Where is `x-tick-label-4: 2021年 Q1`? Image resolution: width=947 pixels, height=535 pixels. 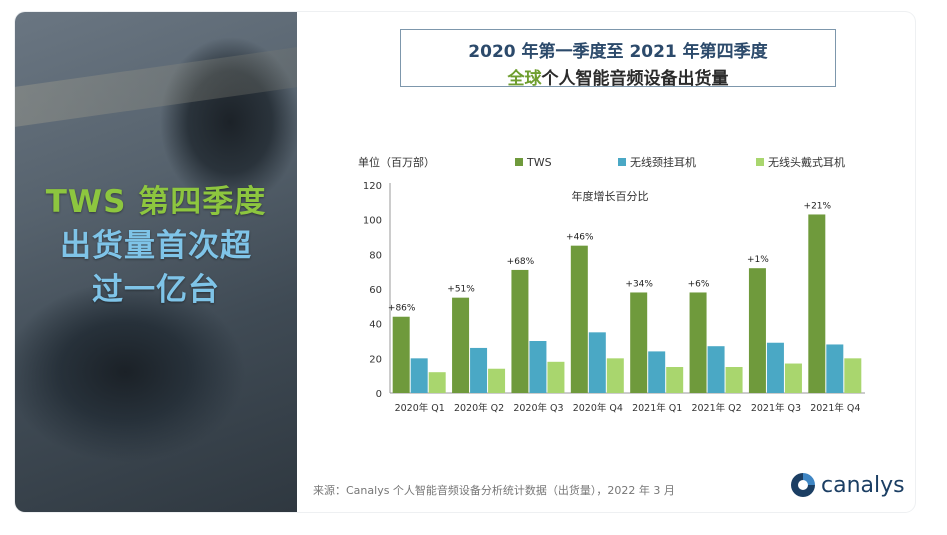 x-tick-label-4: 2021年 Q1 is located at coordinates (657, 408).